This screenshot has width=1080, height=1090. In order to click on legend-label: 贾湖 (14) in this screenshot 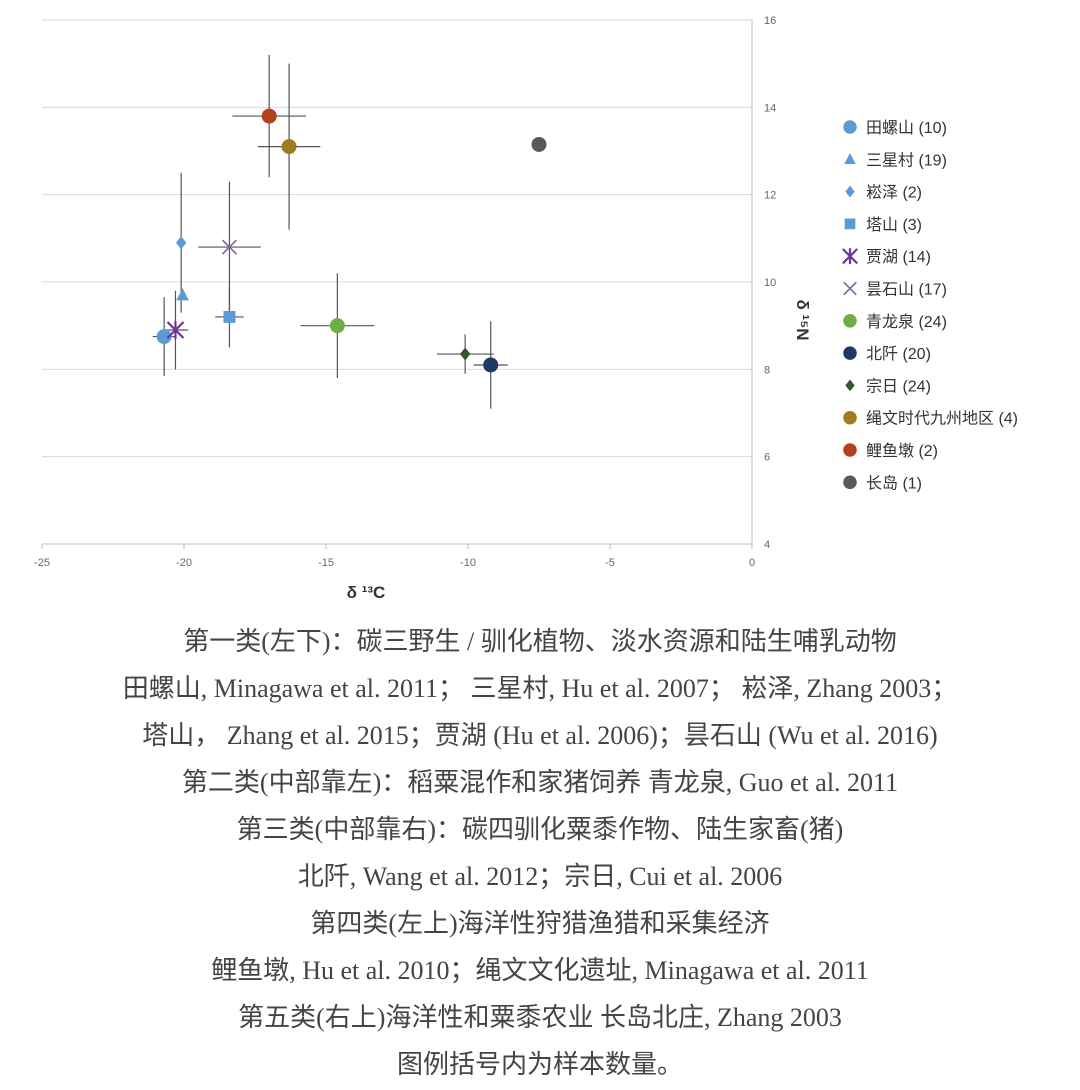, I will do `click(898, 257)`.